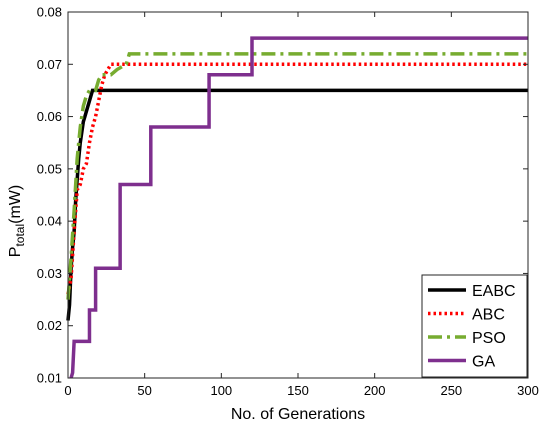  I want to click on x-tick-label: 250, so click(451, 390).